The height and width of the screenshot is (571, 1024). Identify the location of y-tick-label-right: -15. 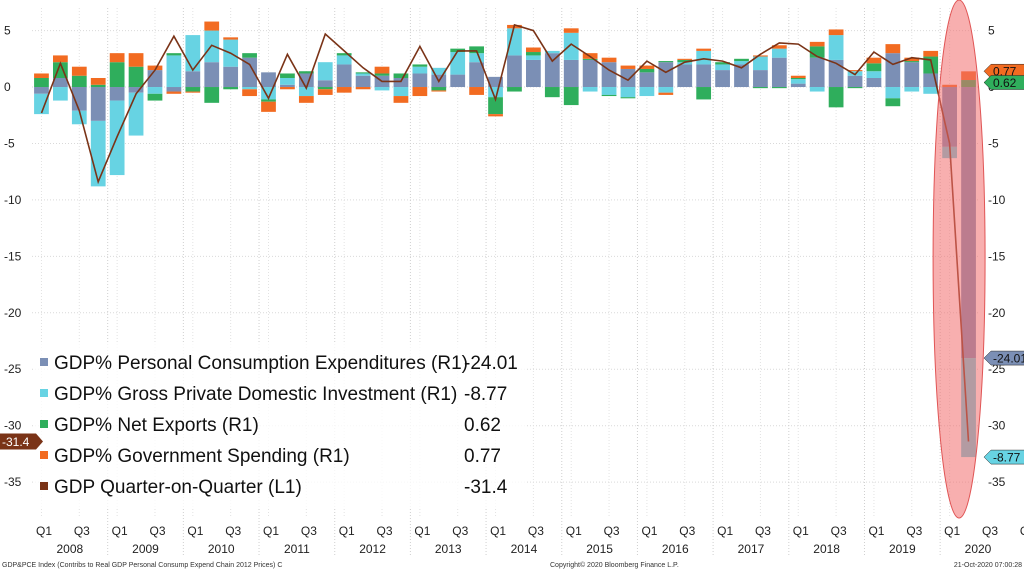
(997, 256).